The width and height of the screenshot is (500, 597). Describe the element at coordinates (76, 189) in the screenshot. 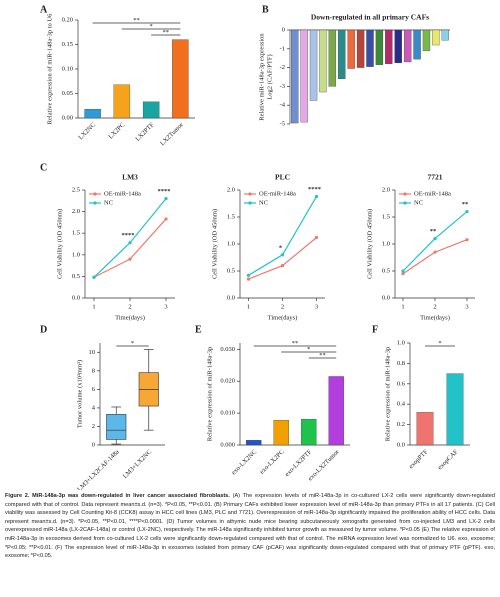

I see `y-tick-label: 2.5` at that location.